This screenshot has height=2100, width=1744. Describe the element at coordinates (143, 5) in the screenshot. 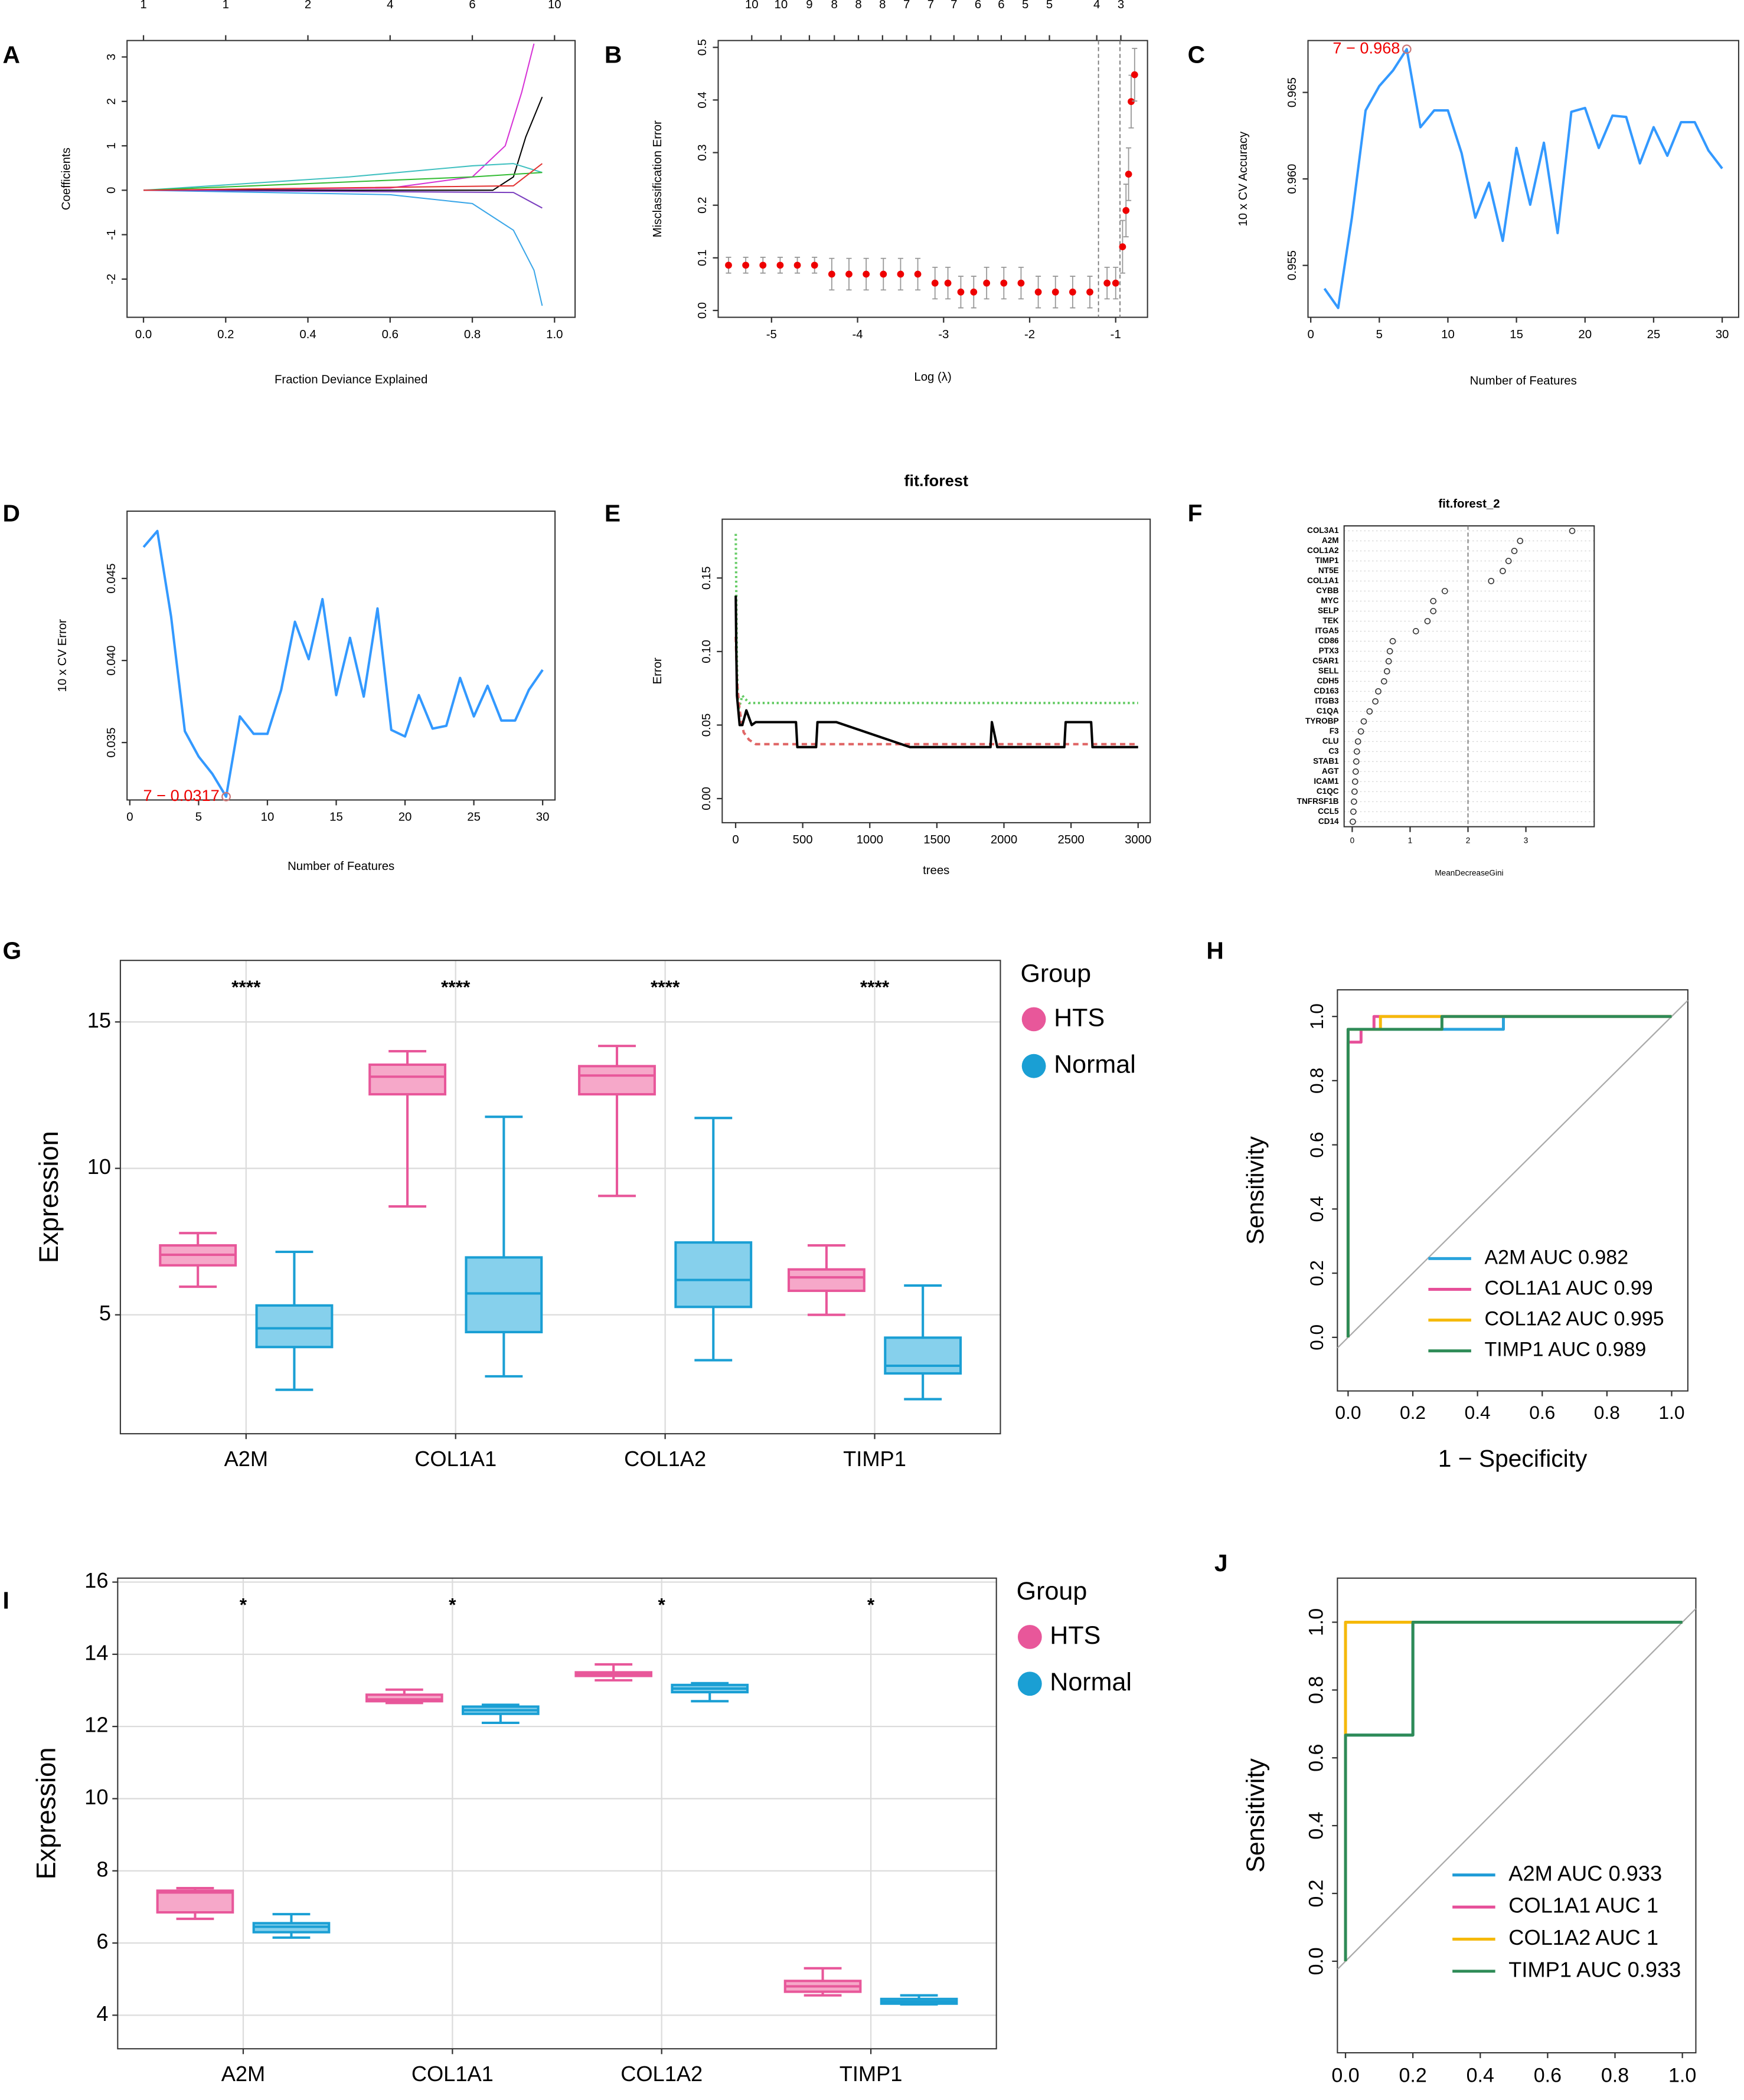

I see `top-tick-label: 1` at that location.